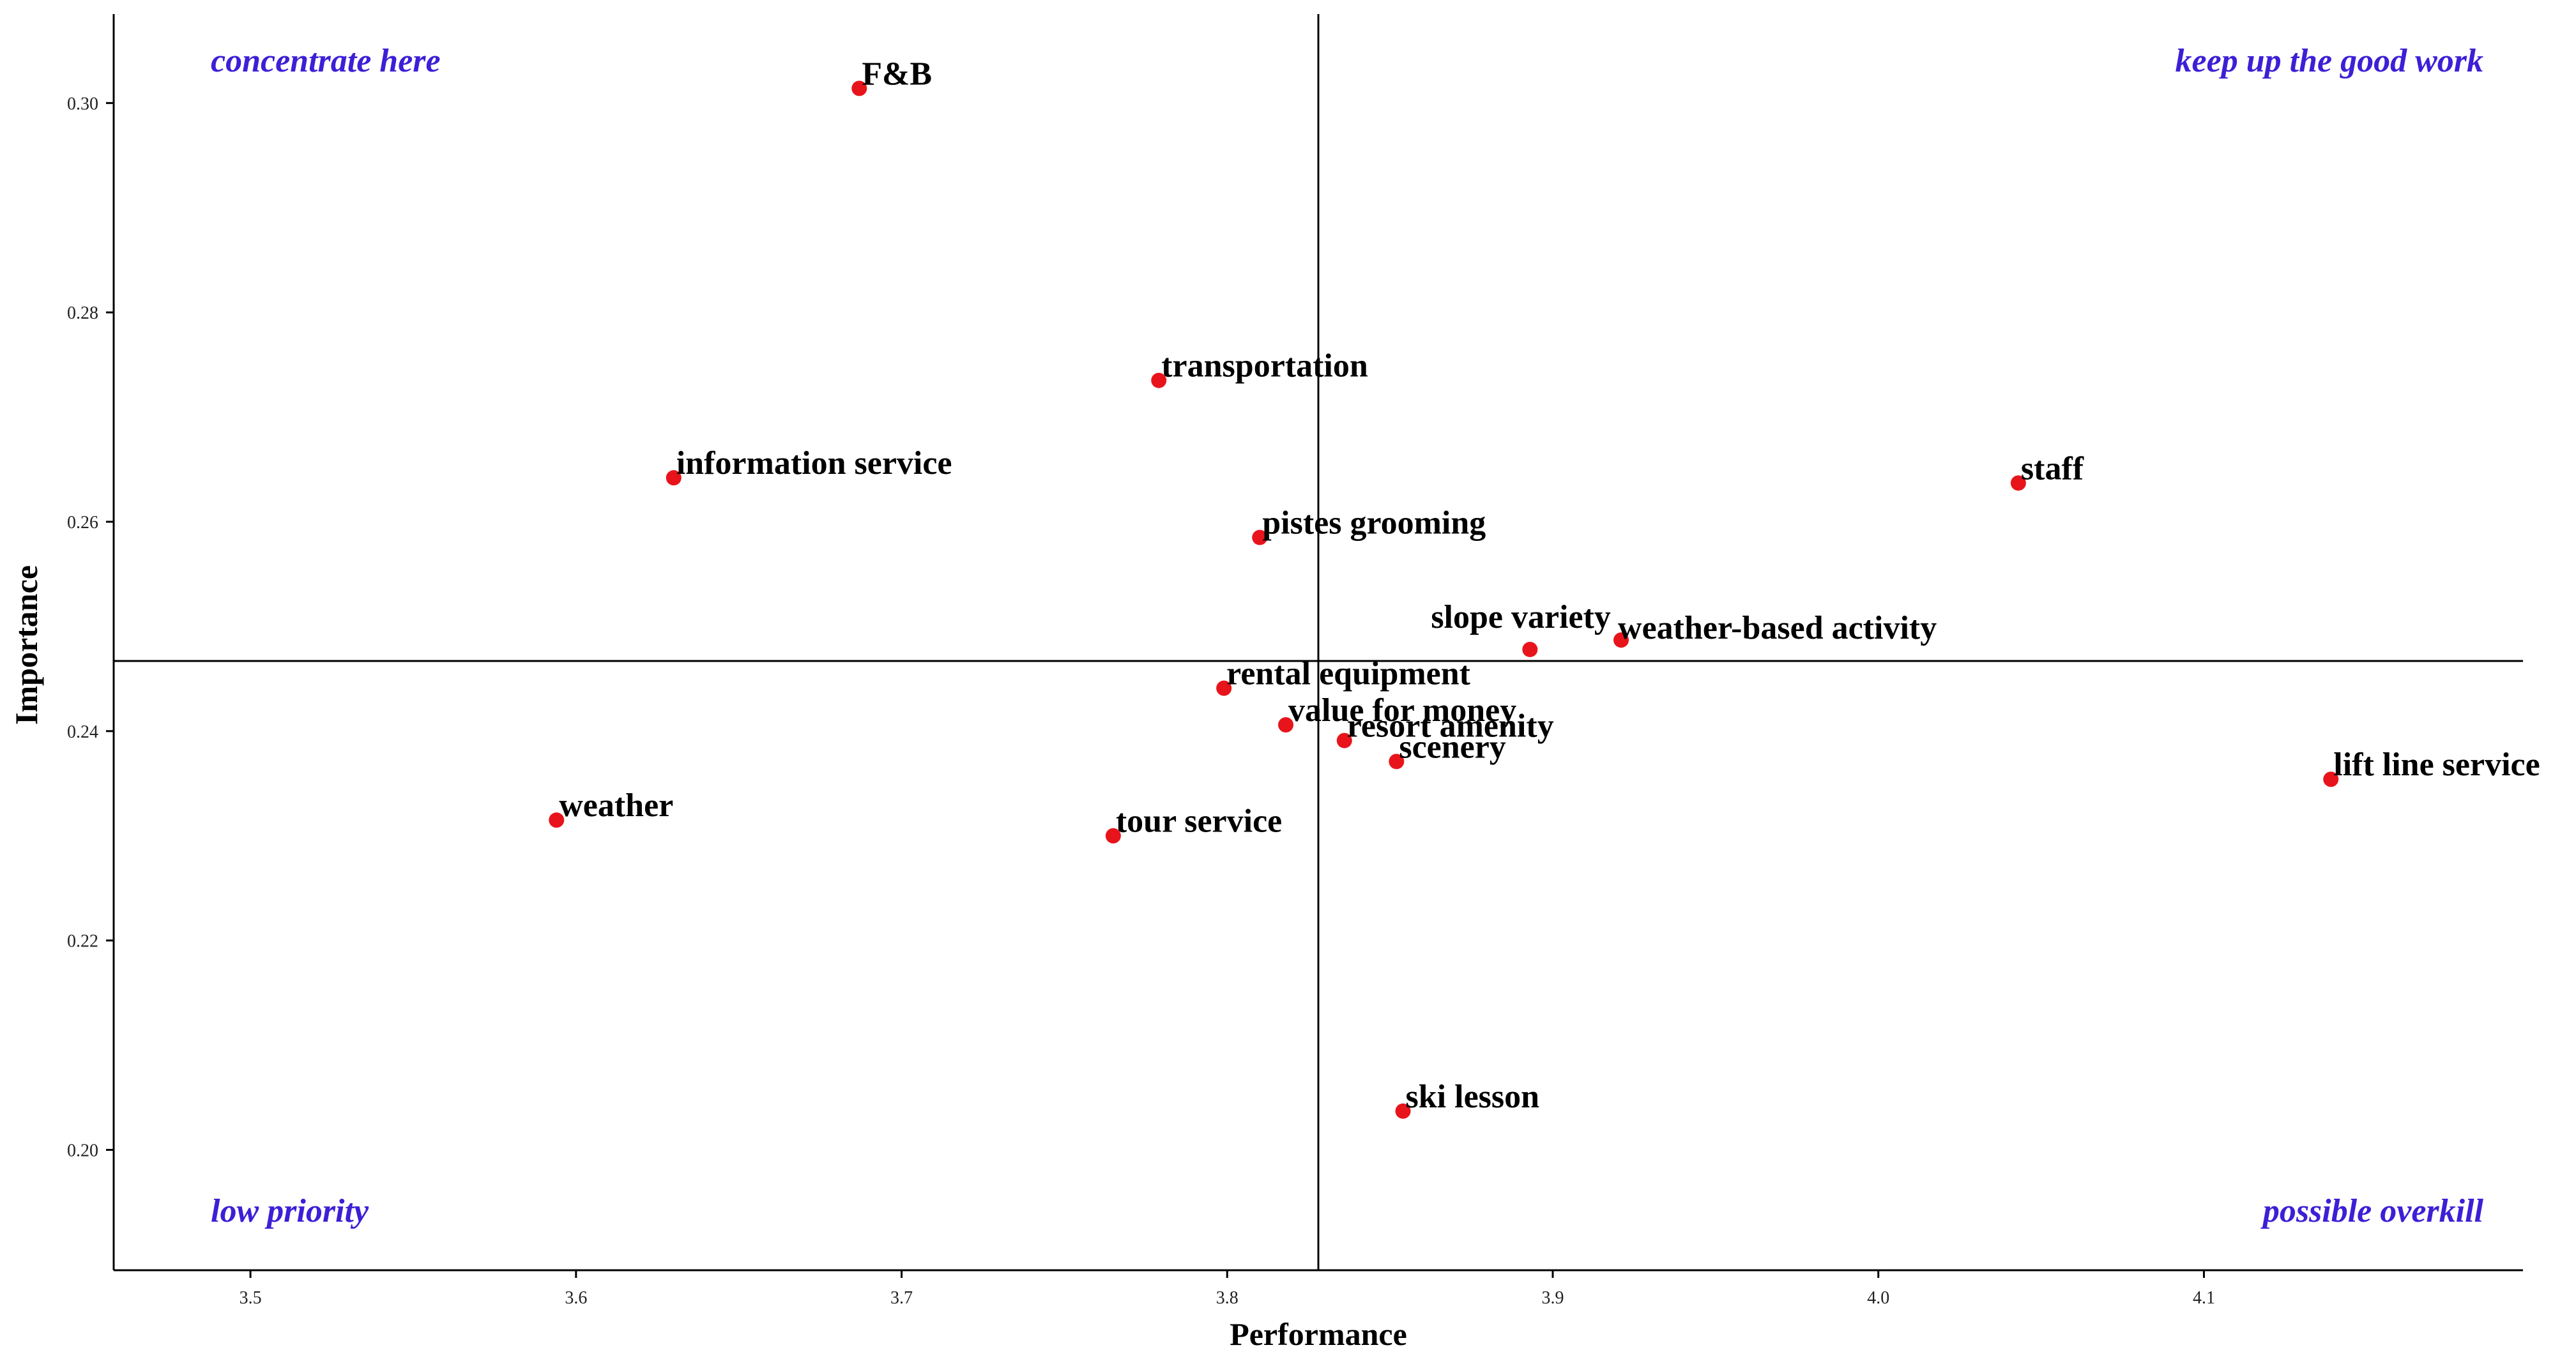 The image size is (2576, 1359). I want to click on x-tick-label: 3.7, so click(901, 1298).